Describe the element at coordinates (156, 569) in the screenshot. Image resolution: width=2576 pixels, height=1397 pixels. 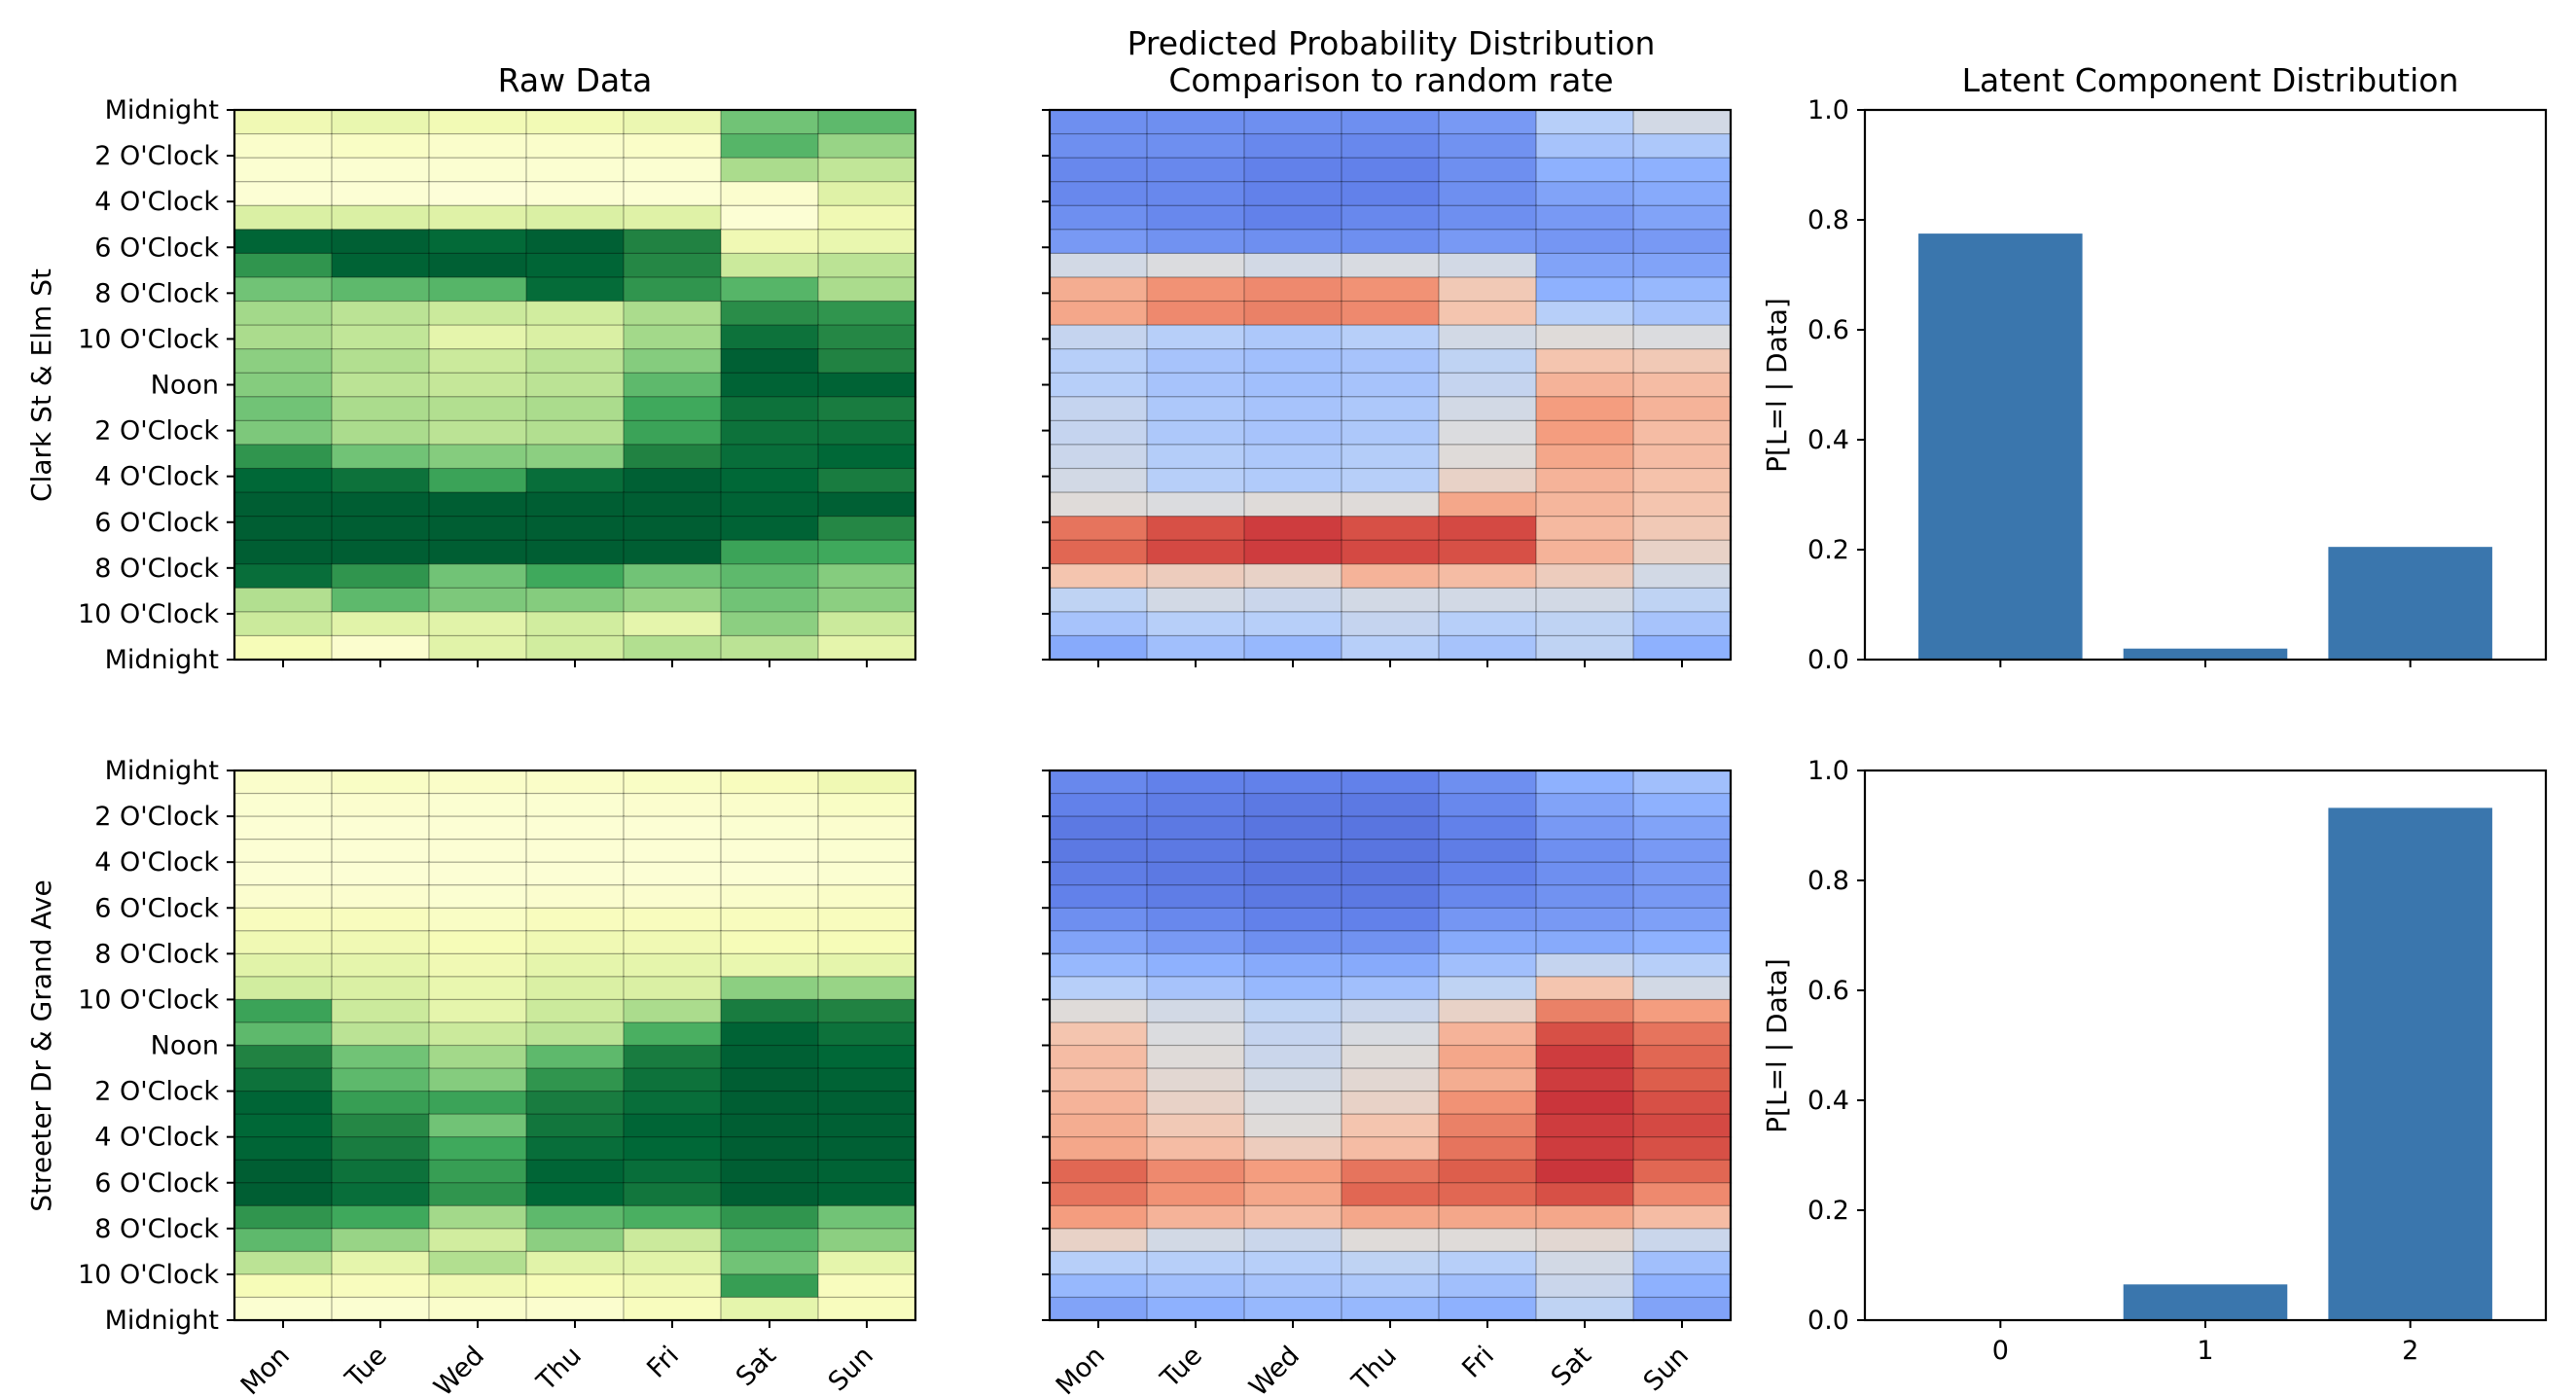
I see `y-tick-label: 8 O'Clock` at that location.